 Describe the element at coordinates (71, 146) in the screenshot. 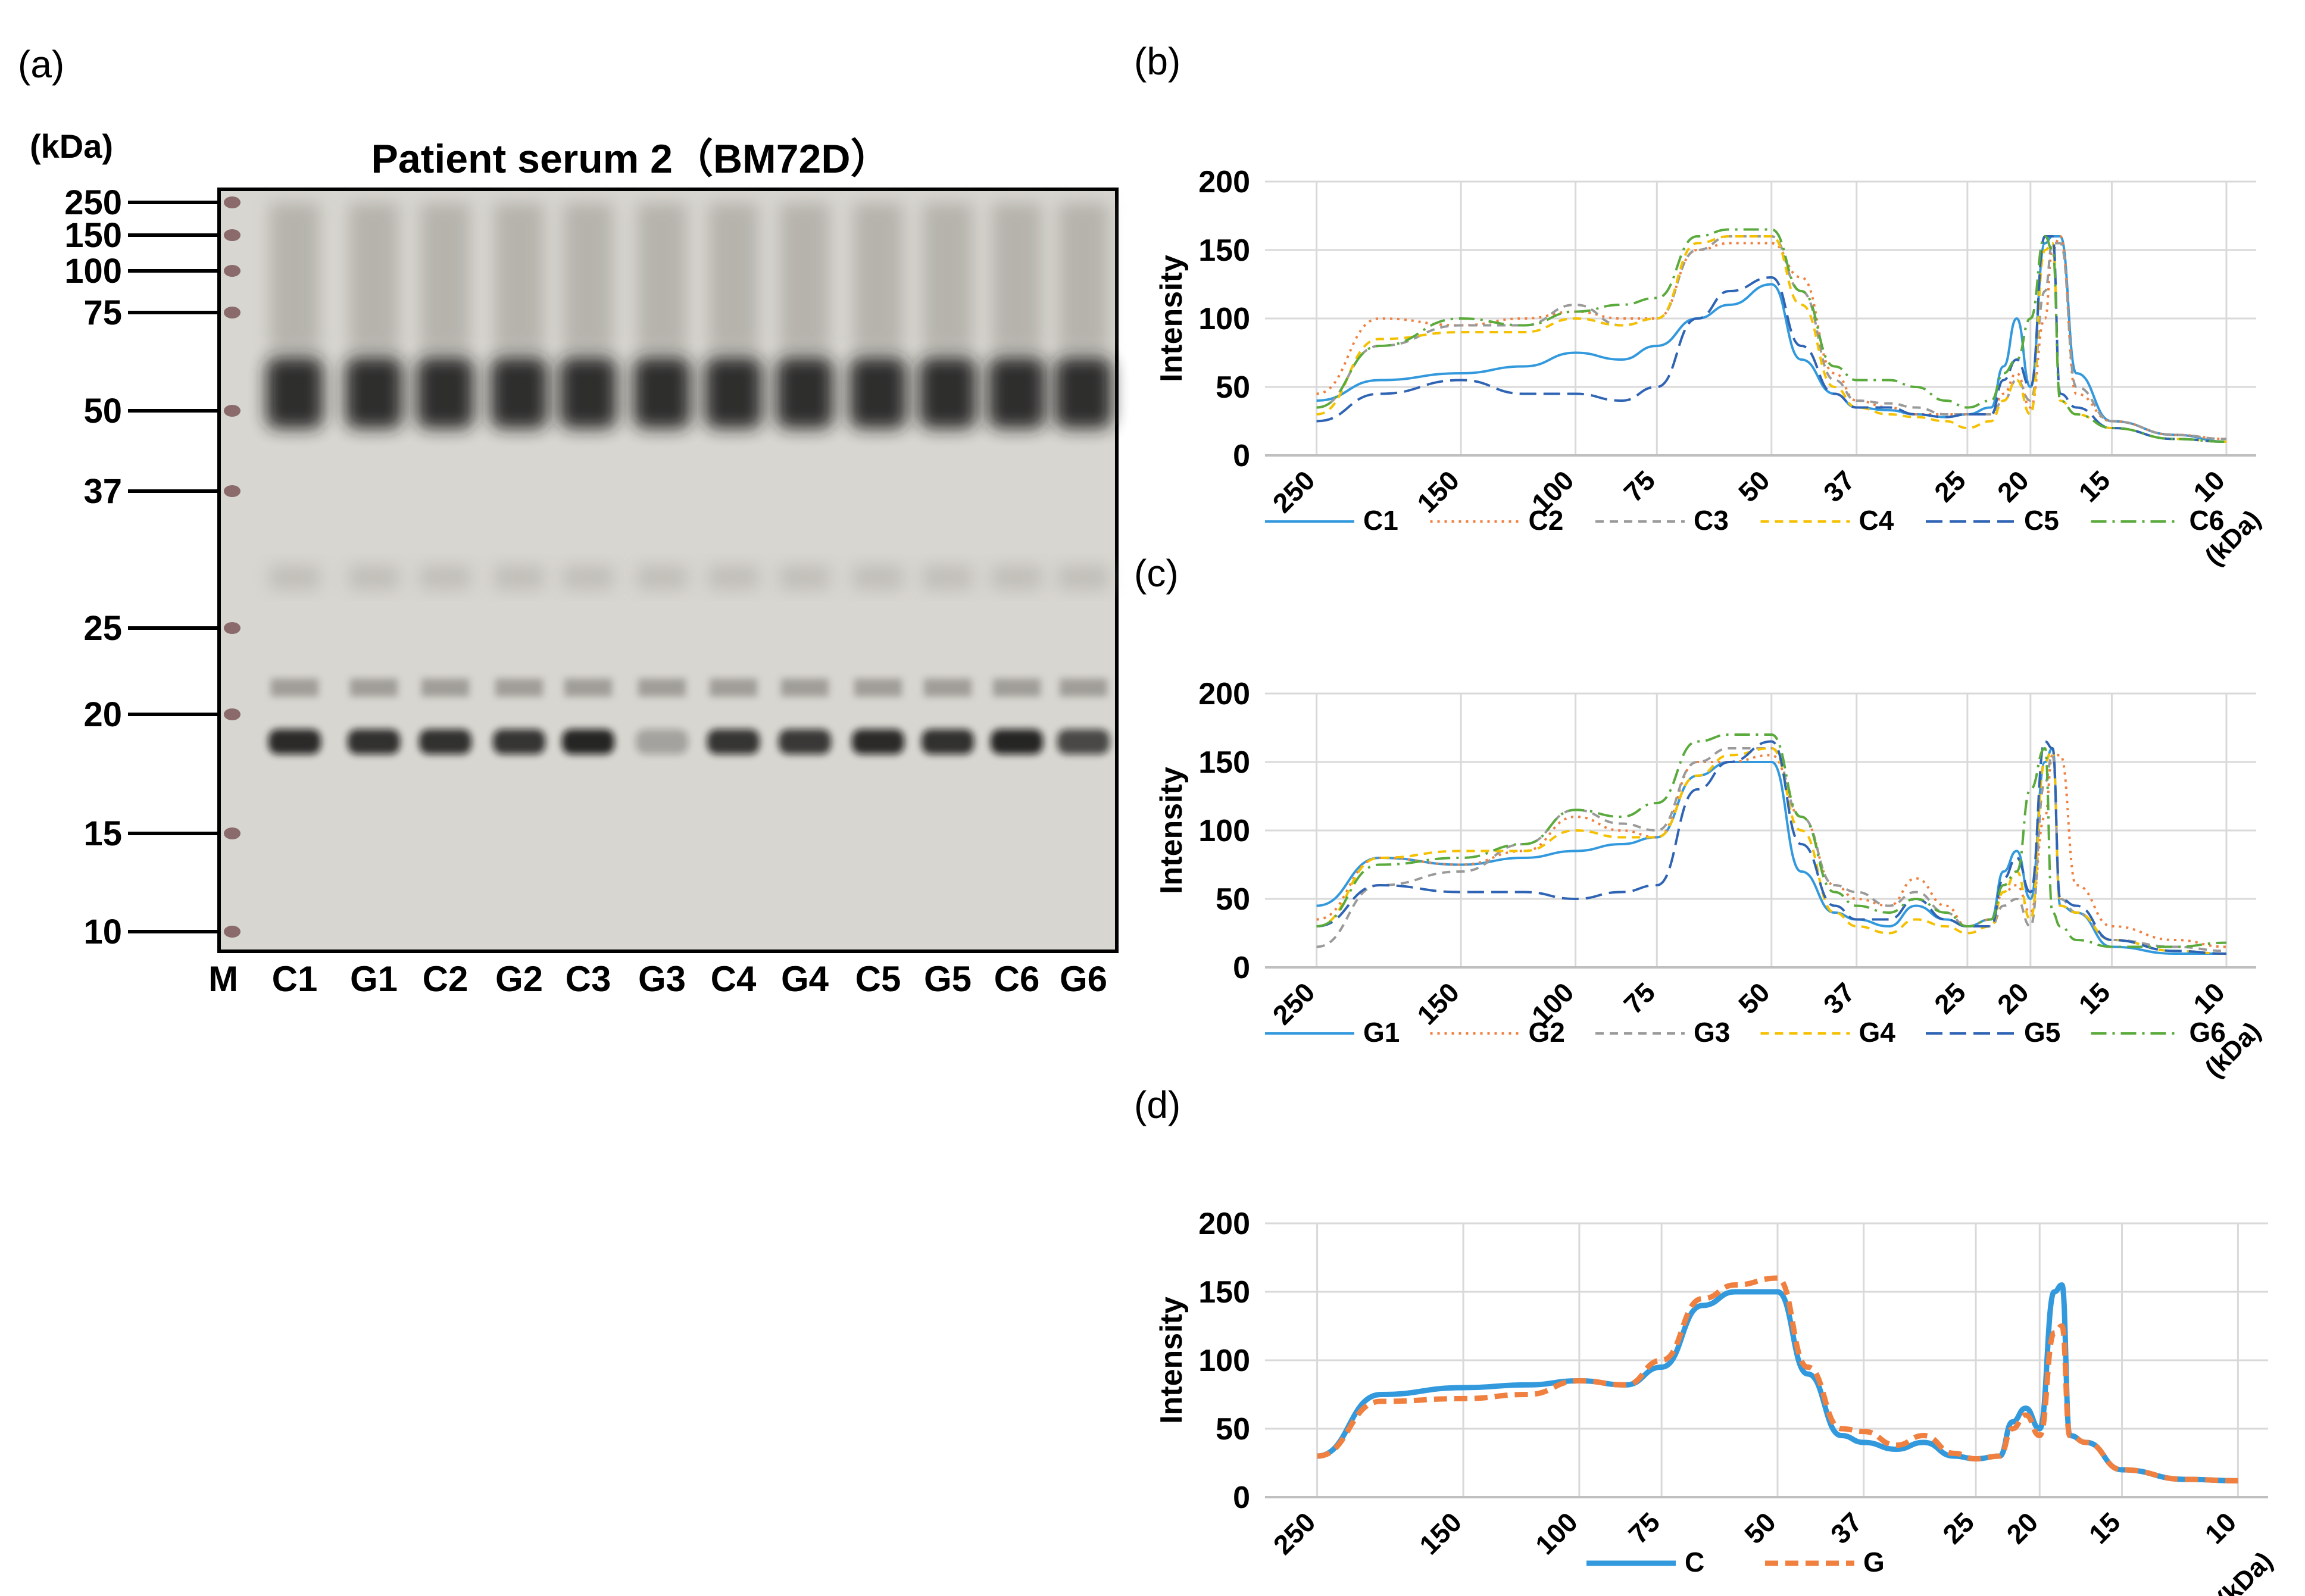

I see `blot-unit-label: (kDa)` at that location.